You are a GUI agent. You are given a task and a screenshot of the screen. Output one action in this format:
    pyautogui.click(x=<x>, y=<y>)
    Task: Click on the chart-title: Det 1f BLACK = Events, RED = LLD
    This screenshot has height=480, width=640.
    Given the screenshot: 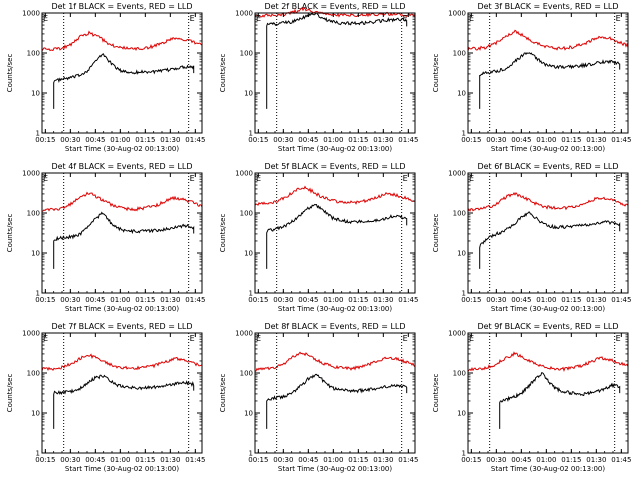 What is the action you would take?
    pyautogui.click(x=121, y=6)
    